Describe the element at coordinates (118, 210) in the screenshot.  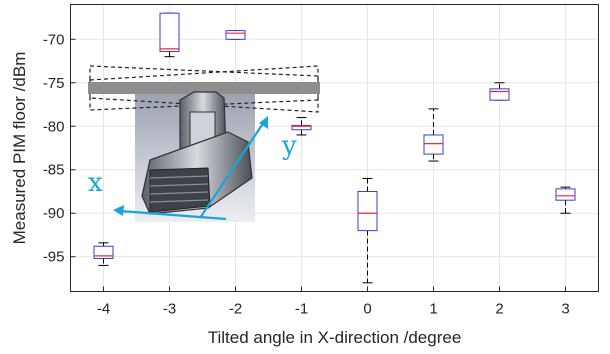
I see `x-arrow-head` at that location.